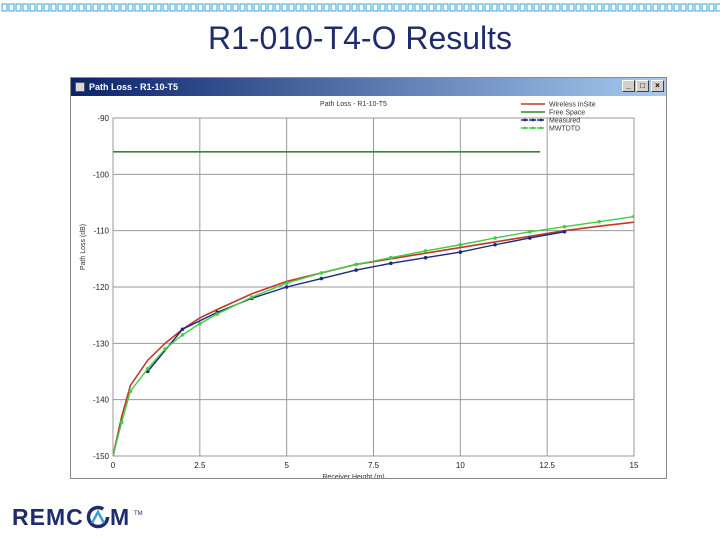 The height and width of the screenshot is (540, 720). What do you see at coordinates (101, 343) in the screenshot?
I see `y-tick-label: -130` at bounding box center [101, 343].